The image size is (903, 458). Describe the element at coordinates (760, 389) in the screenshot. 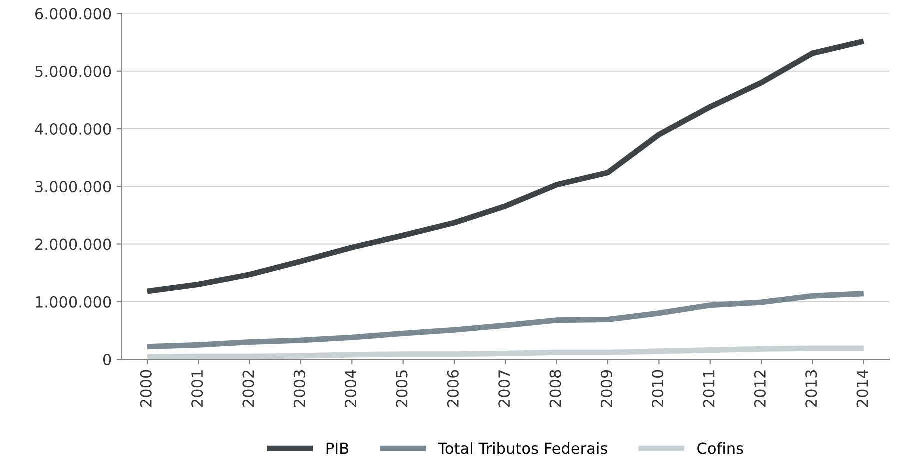

I see `x-tick-label: 2012` at that location.